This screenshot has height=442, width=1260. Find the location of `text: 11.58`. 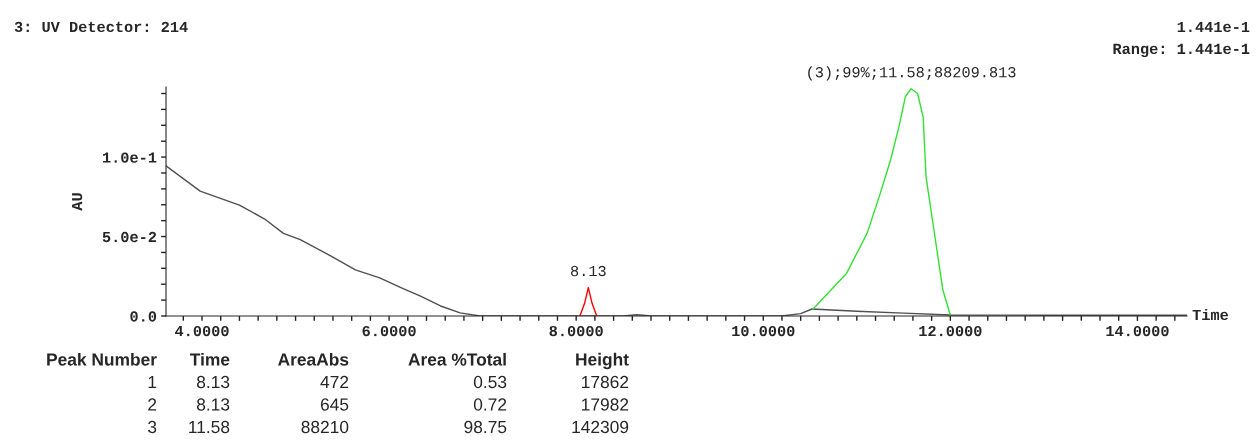

text: 11.58 is located at coordinates (209, 427).